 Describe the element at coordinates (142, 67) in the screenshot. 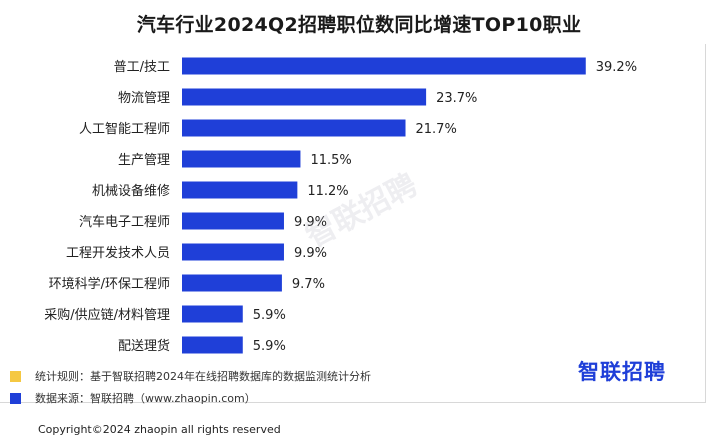

I see `category-label: 普工/技工` at that location.